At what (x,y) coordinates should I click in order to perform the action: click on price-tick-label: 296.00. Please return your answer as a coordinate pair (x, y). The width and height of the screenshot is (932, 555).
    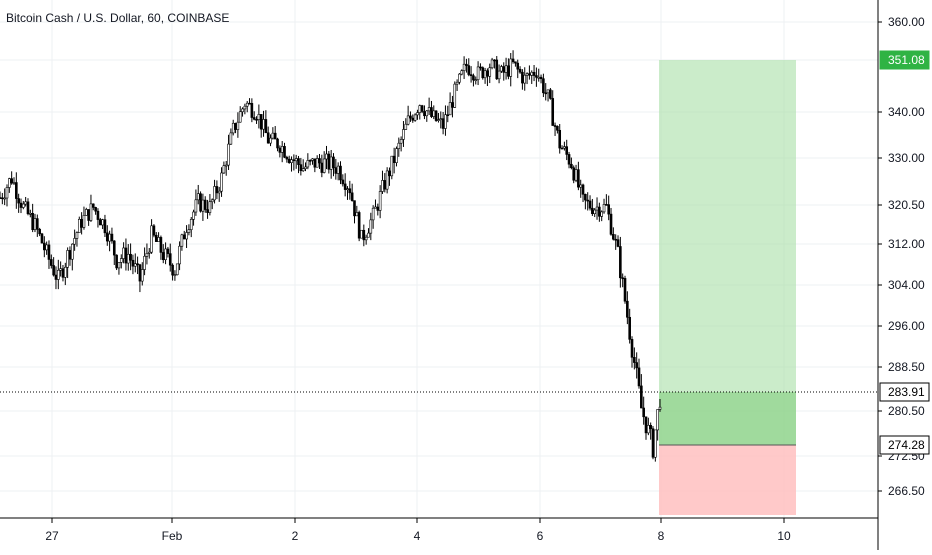
    Looking at the image, I should click on (906, 326).